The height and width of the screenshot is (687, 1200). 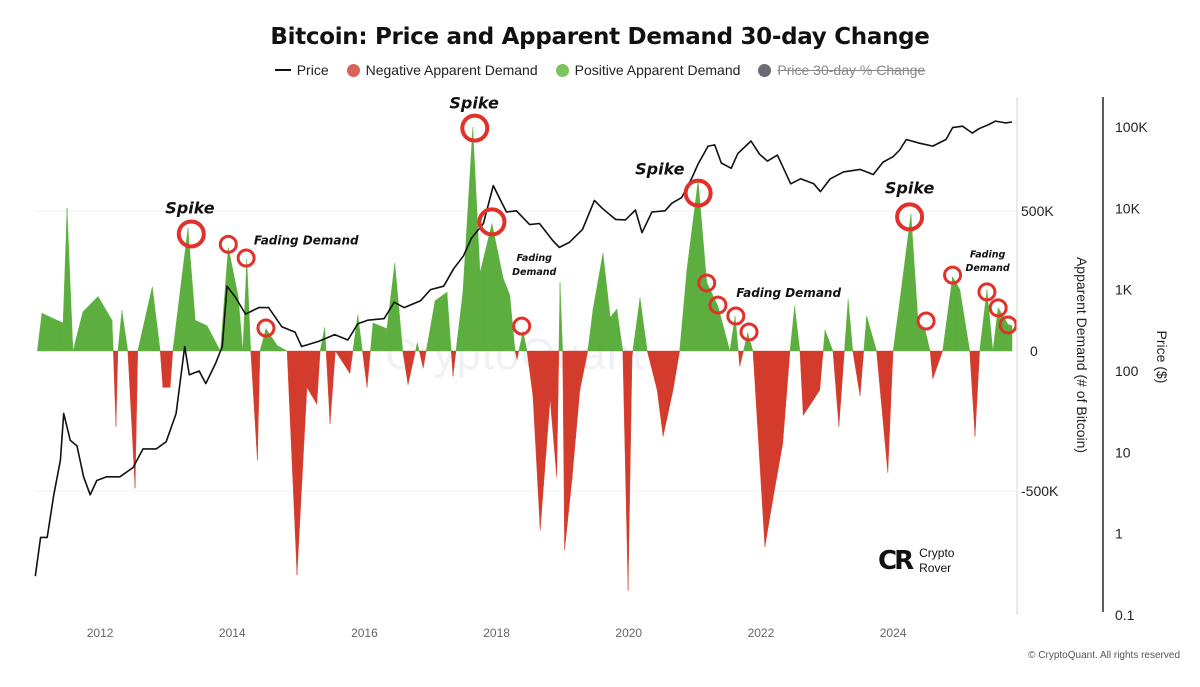 What do you see at coordinates (1082, 355) in the screenshot?
I see `left-axis-title: Apparent Demand (# of Bitcoin)` at bounding box center [1082, 355].